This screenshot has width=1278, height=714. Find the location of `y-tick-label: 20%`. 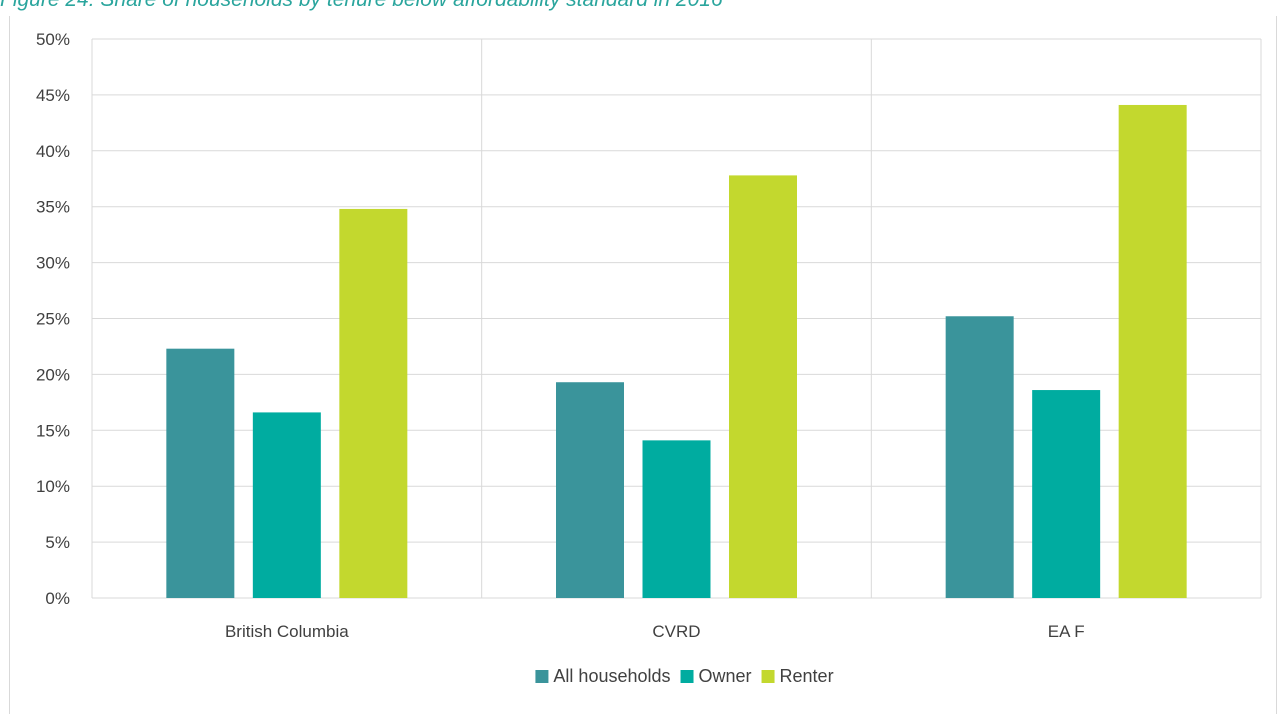

y-tick-label: 20% is located at coordinates (53, 374).